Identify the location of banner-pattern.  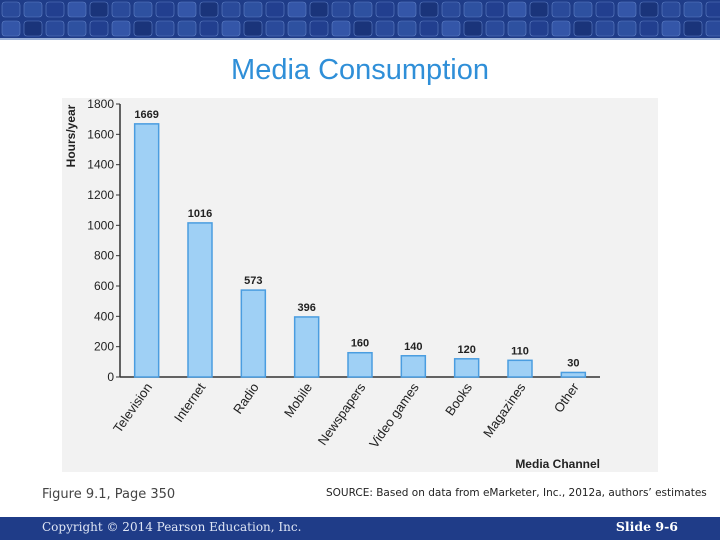
(360, 19).